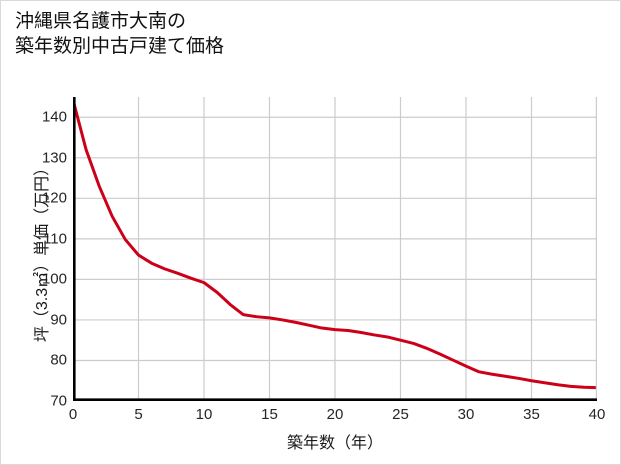 The height and width of the screenshot is (465, 621). What do you see at coordinates (42, 251) in the screenshot?
I see `y-axis-title: 坪（3.3㎡）単価（万円）` at bounding box center [42, 251].